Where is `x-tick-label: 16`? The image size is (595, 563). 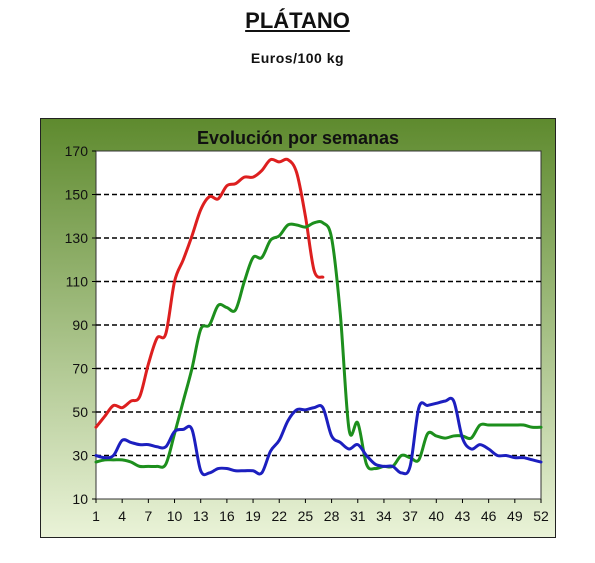 x-tick-label: 16 is located at coordinates (227, 516).